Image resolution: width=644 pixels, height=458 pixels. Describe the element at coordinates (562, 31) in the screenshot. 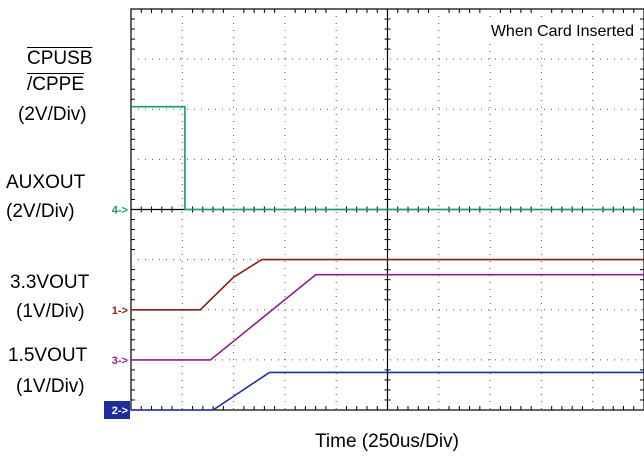

I see `chart-title: When Card Inserted` at that location.